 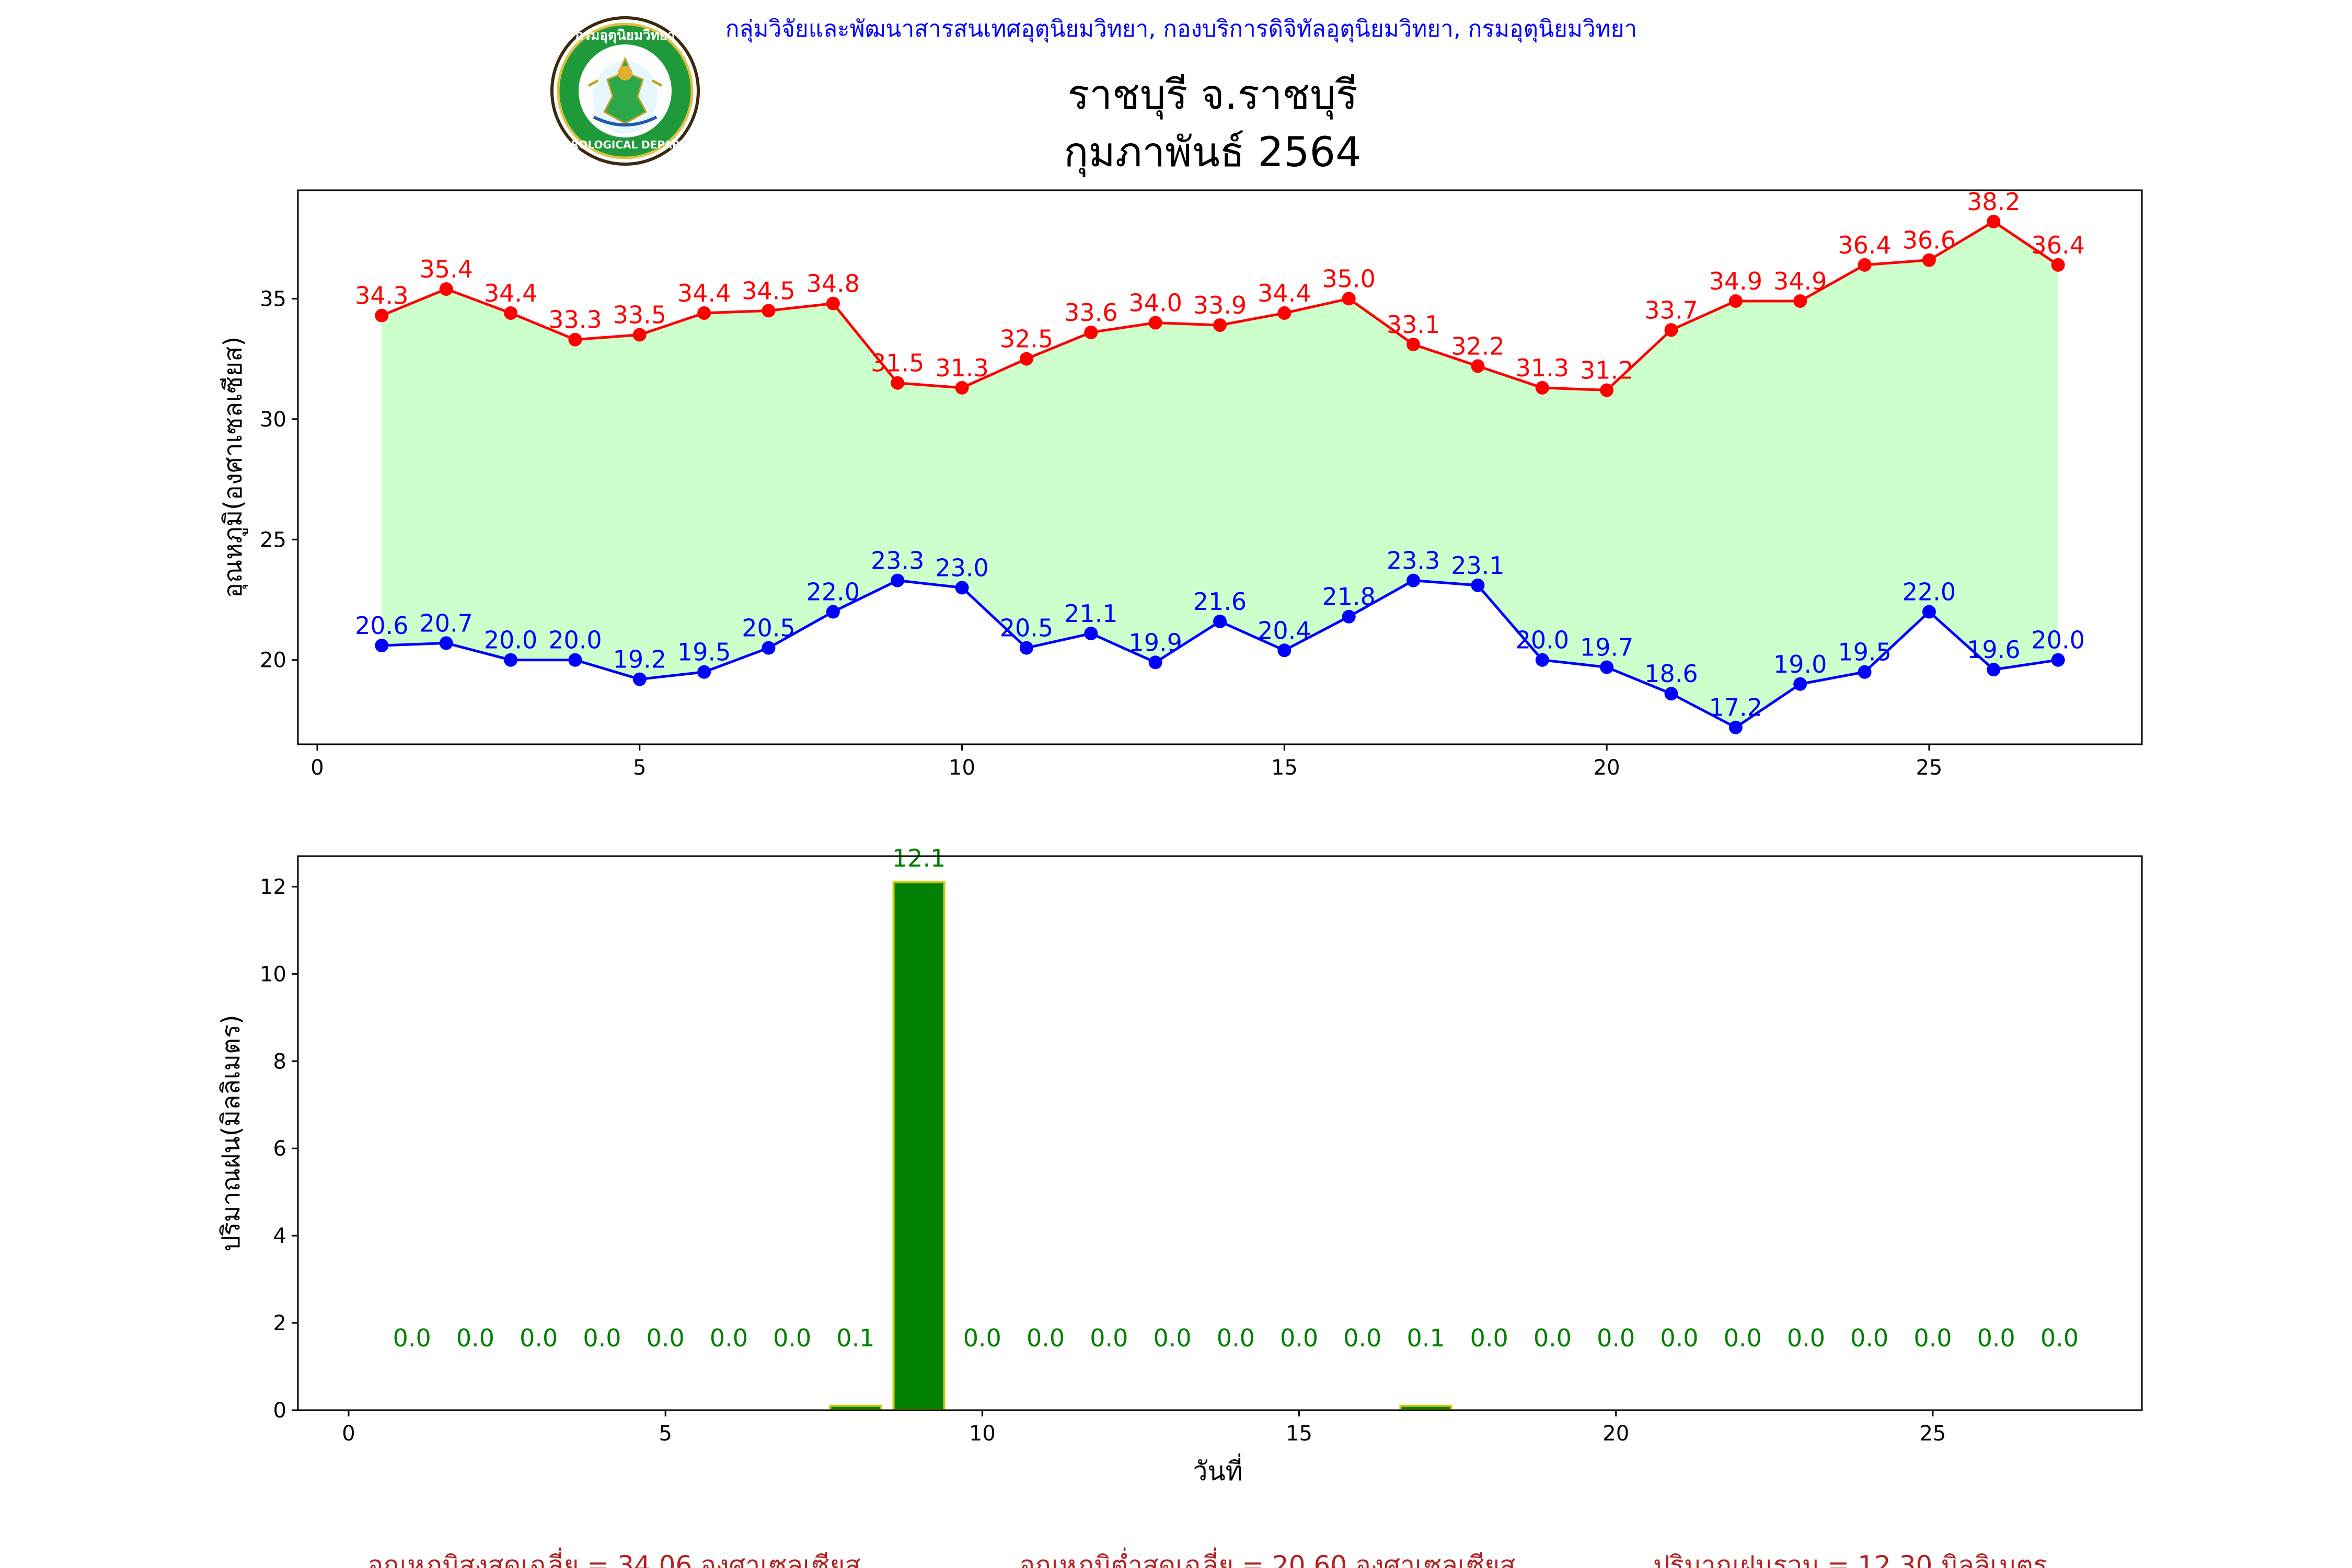 I want to click on rainfall-y-tick-label: 0, so click(x=279, y=1411).